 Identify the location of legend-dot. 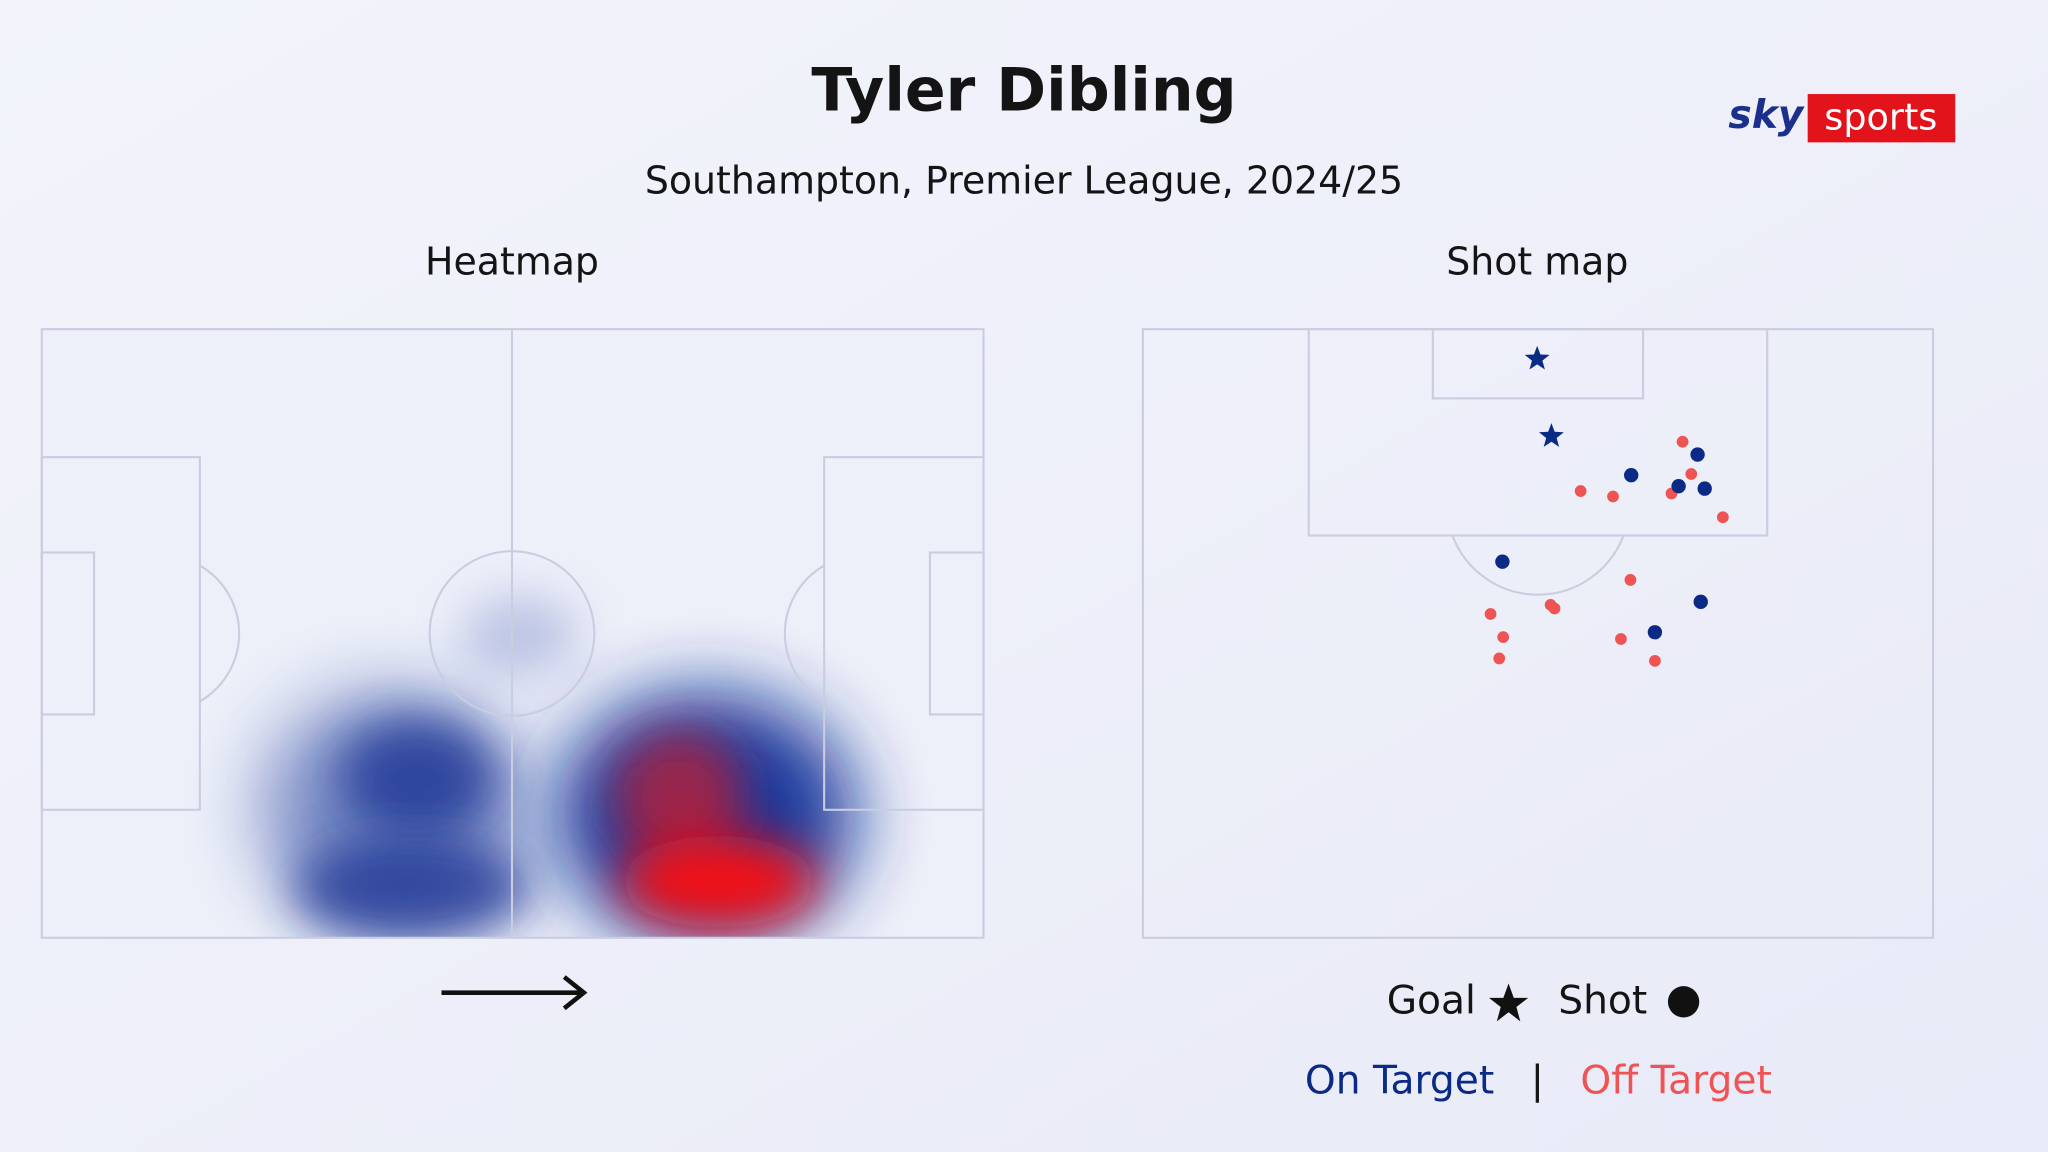
(1683, 1002).